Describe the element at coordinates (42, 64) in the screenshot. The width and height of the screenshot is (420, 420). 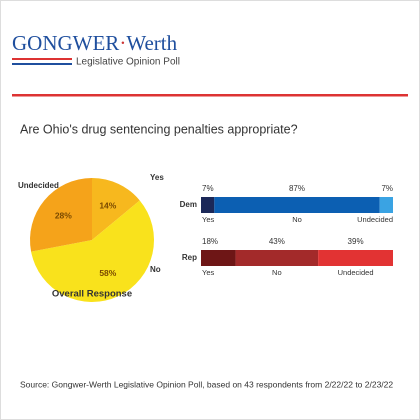
I see `logo-blue-line` at that location.